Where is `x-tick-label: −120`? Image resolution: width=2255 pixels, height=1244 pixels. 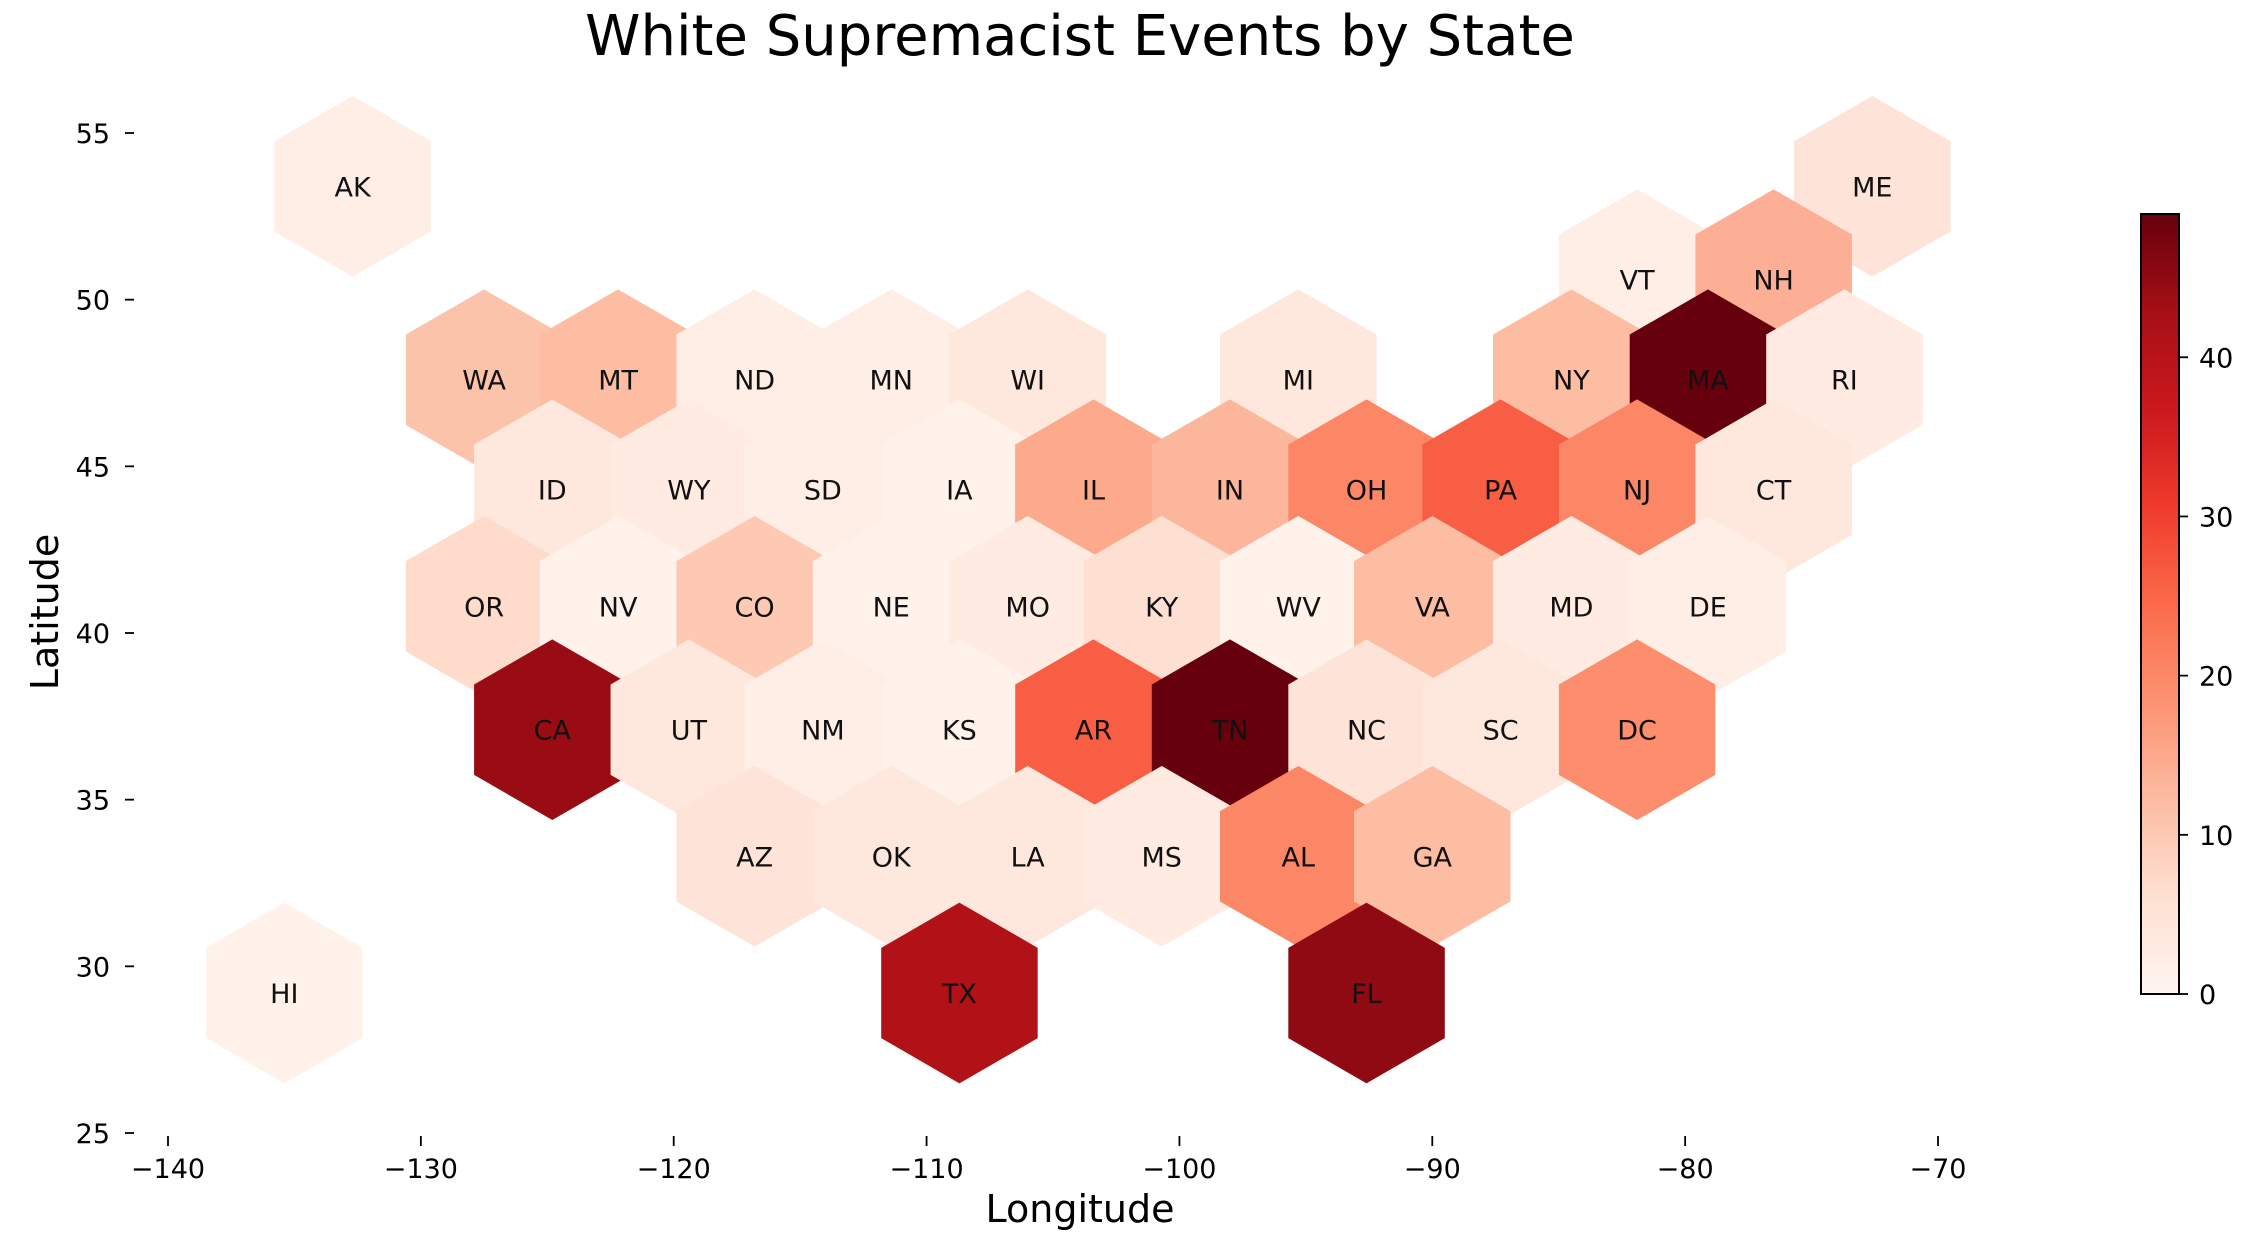 x-tick-label: −120 is located at coordinates (674, 1169).